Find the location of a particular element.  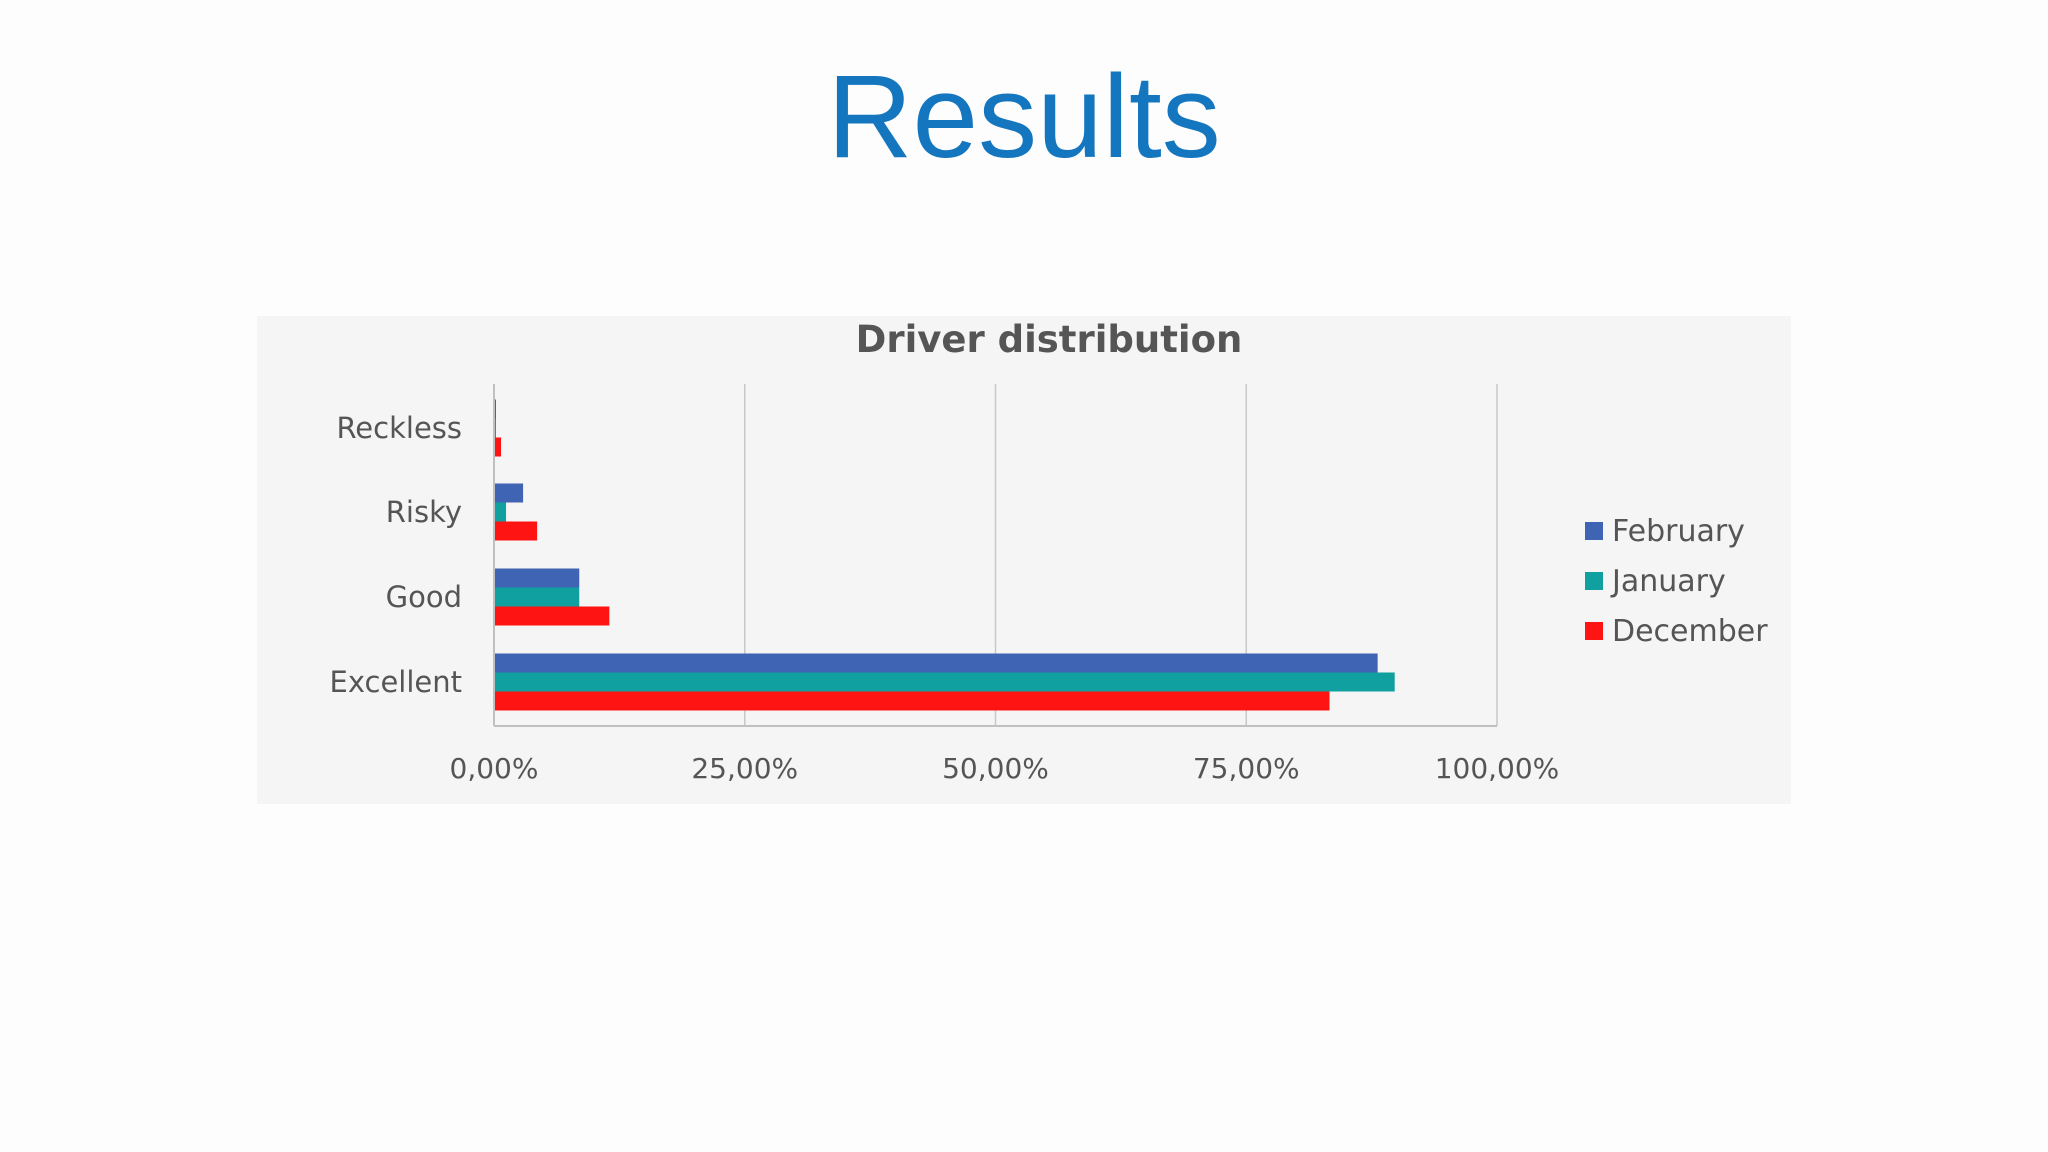

legend-label-january: January is located at coordinates (1668, 581).